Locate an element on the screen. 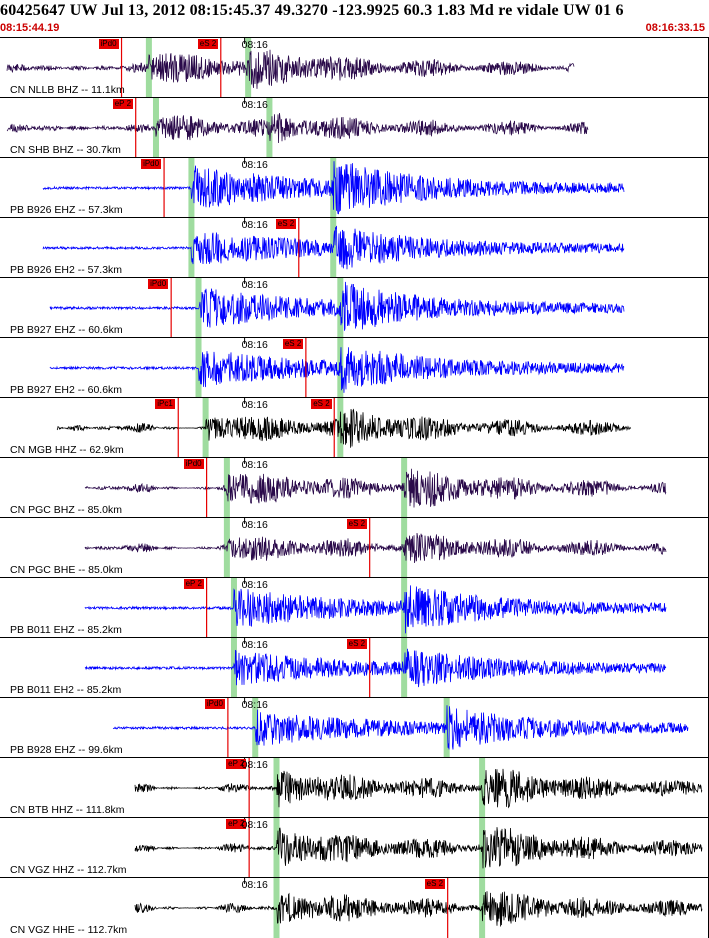  trace-panel: eP 2 08:16 CN BTB HHZ -- 111.8km is located at coordinates (354, 787).